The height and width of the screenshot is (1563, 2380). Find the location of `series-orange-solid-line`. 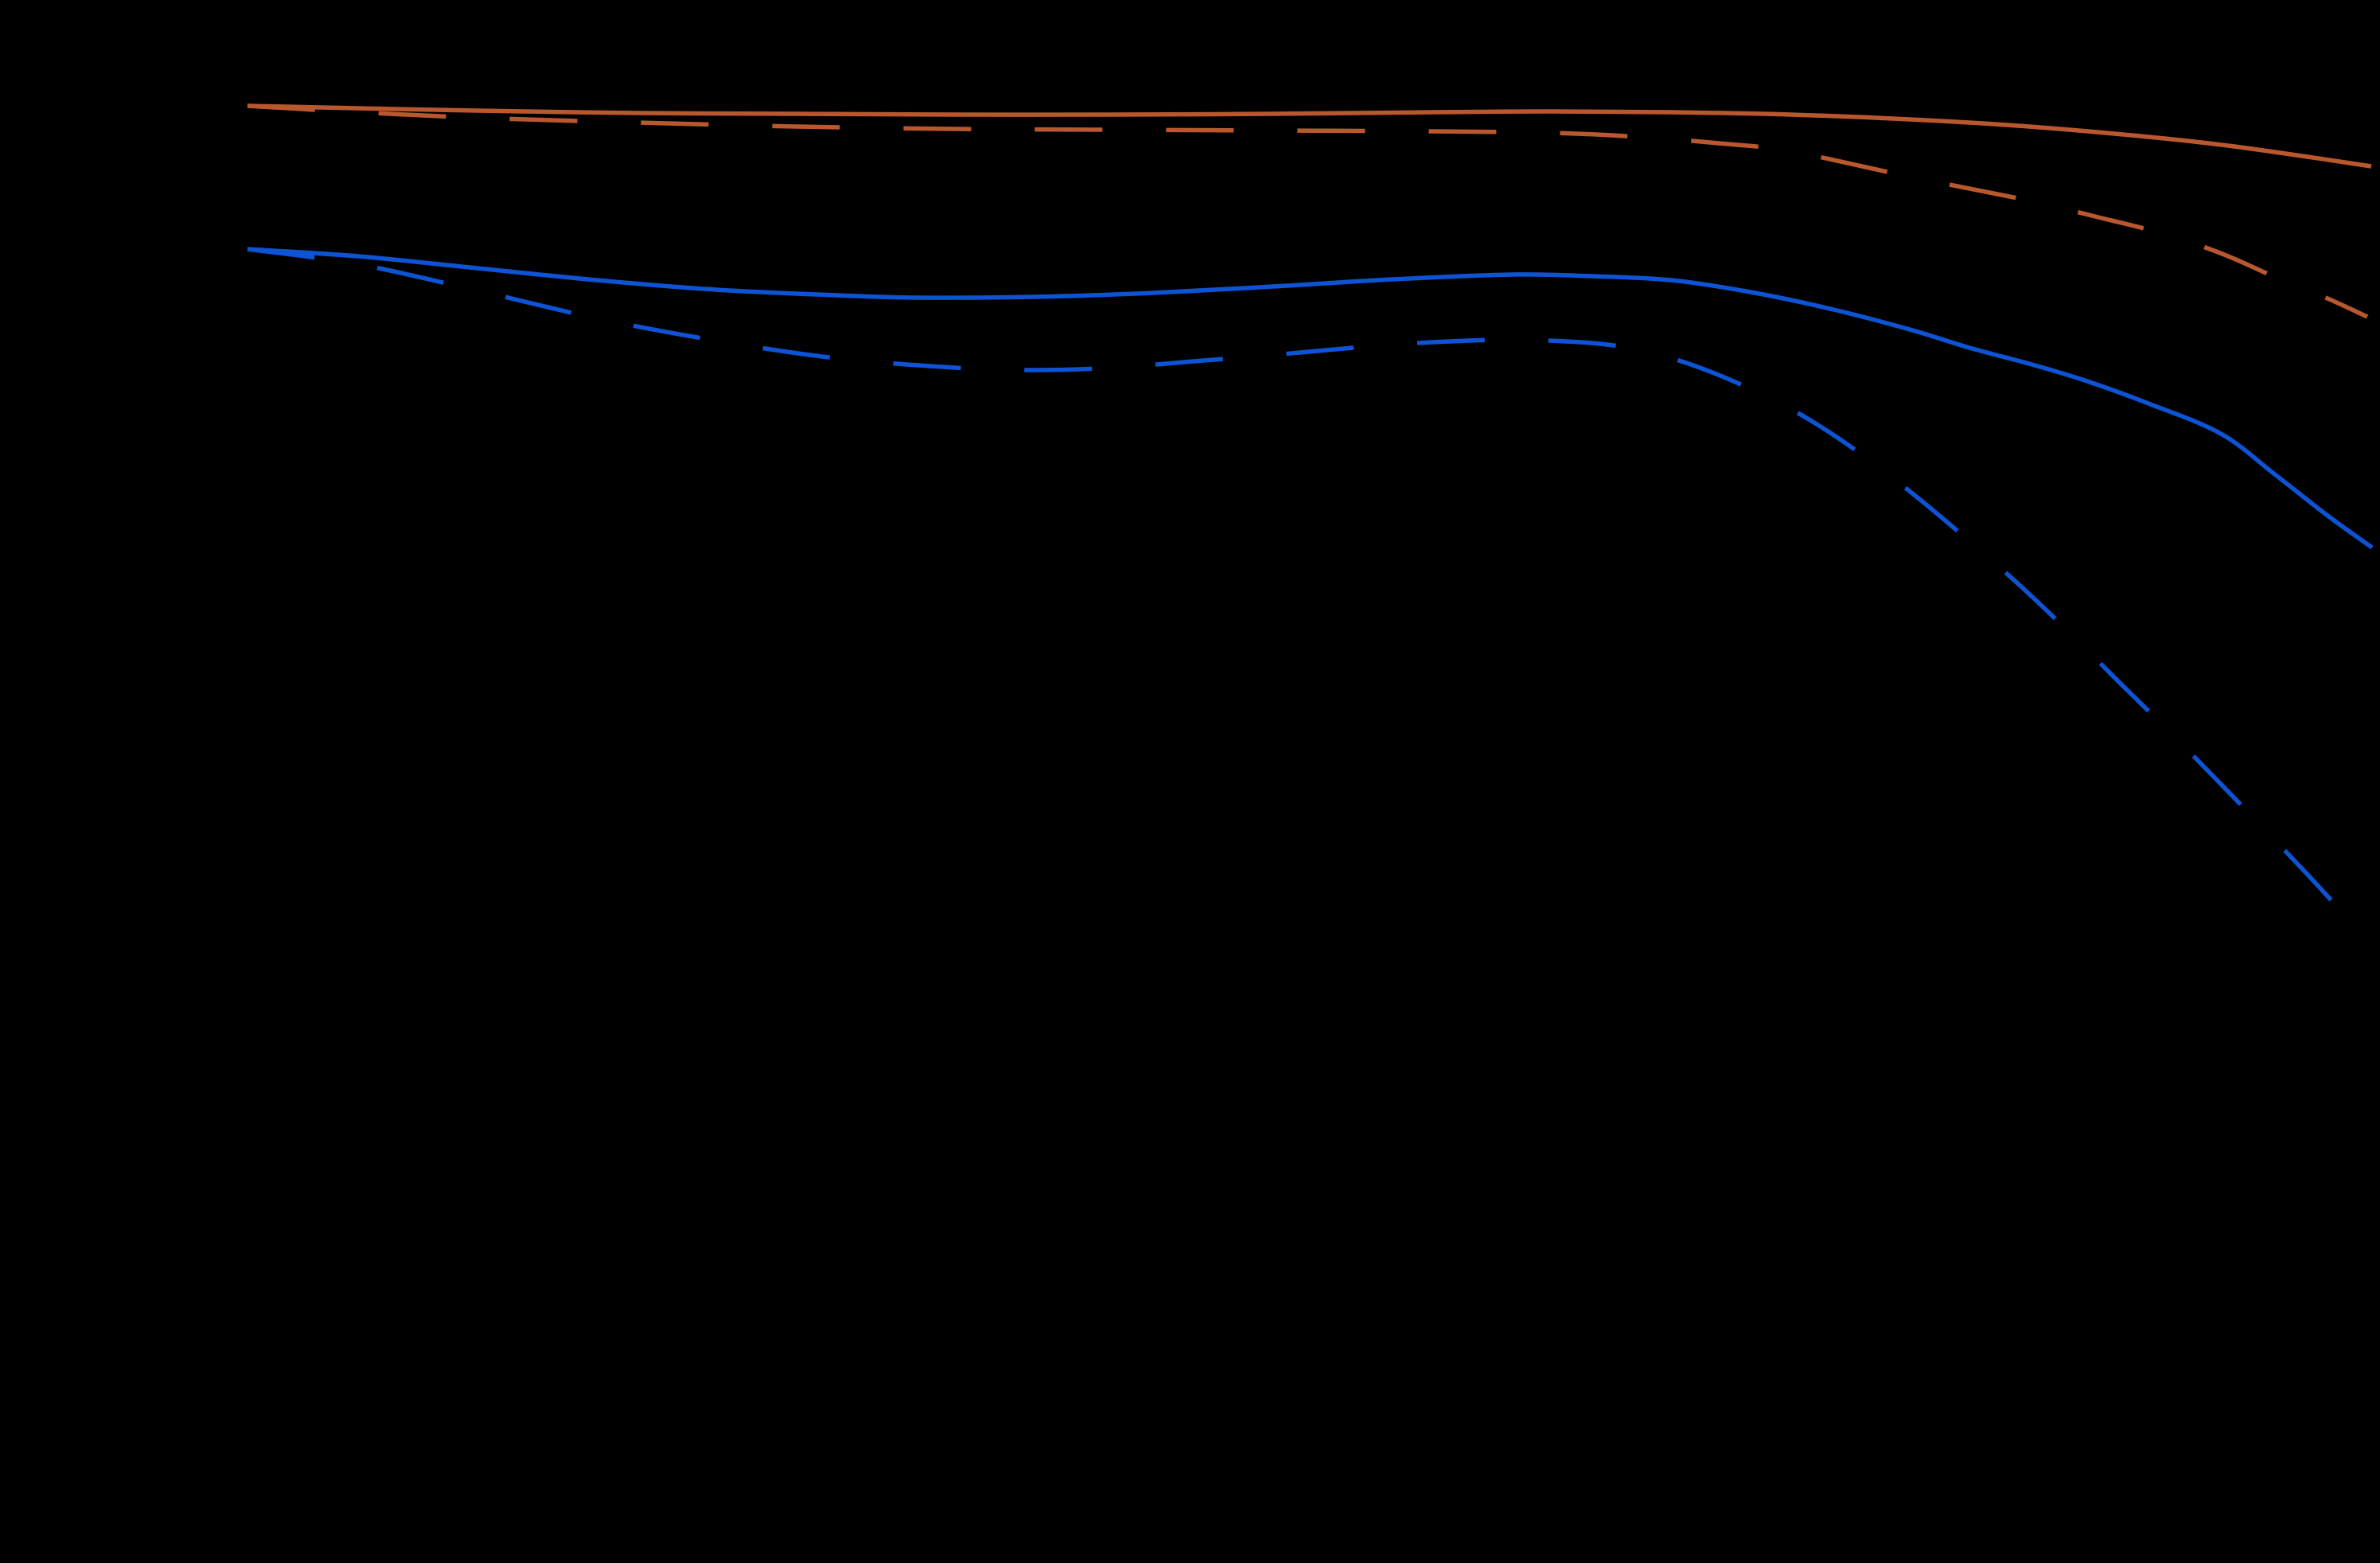

series-orange-solid-line is located at coordinates (1309, 136).